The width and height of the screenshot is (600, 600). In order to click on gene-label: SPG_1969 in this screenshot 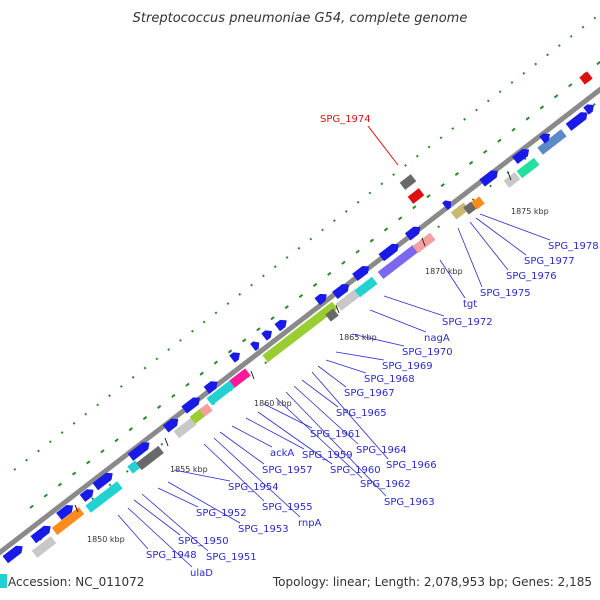, I will do `click(407, 366)`.